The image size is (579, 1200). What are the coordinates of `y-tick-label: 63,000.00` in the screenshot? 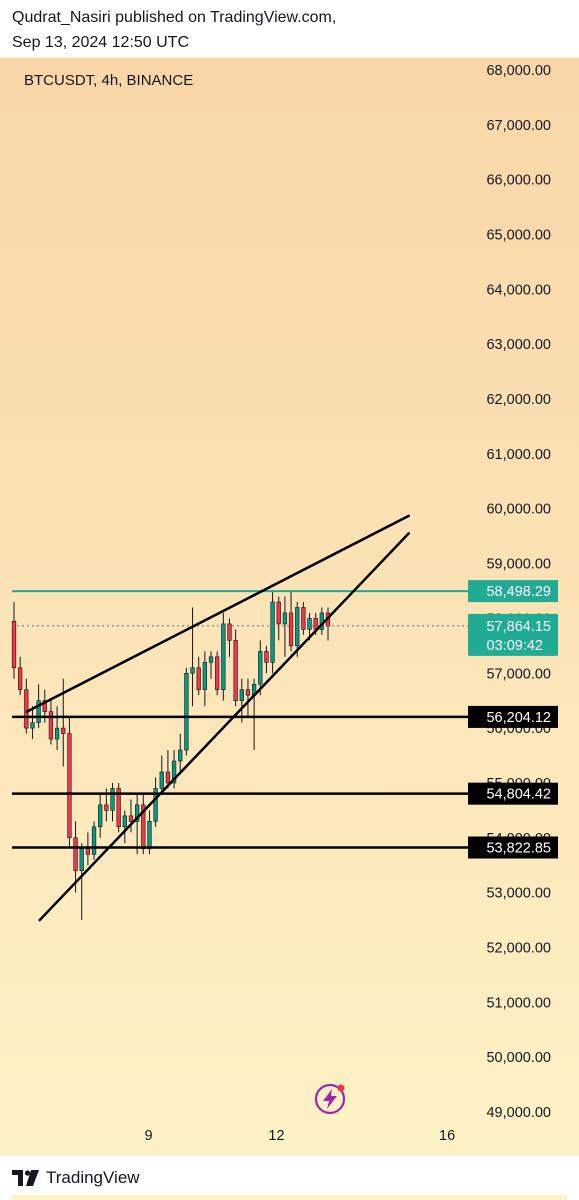 It's located at (518, 345).